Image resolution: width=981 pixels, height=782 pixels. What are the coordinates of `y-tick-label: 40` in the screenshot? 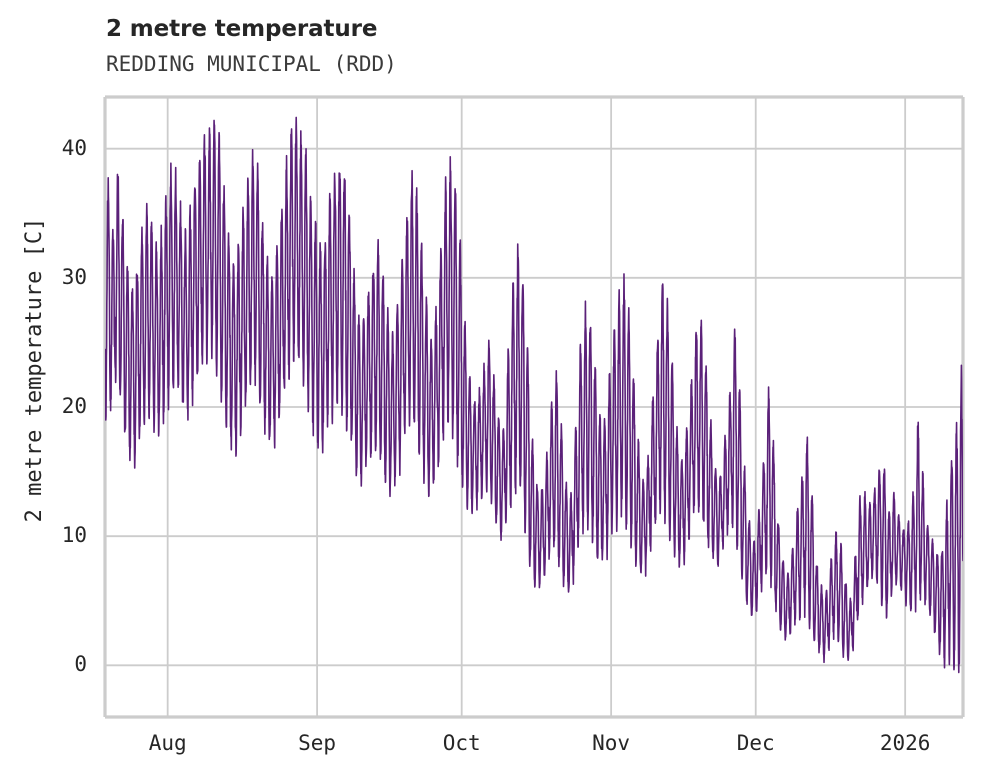 It's located at (74, 147).